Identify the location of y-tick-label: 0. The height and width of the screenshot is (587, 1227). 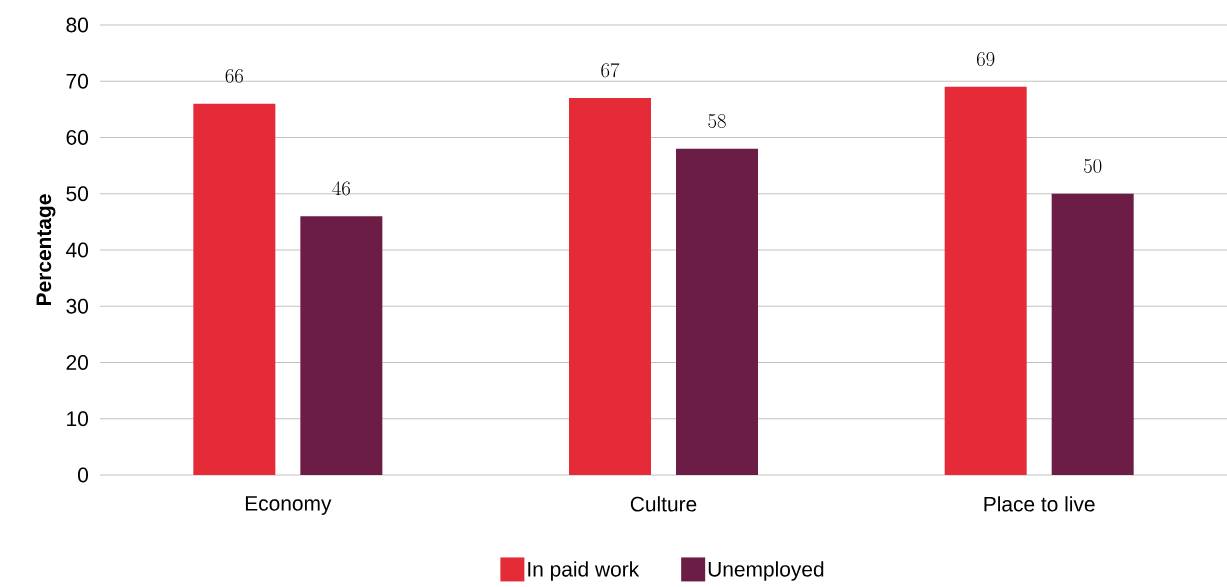
(83, 475).